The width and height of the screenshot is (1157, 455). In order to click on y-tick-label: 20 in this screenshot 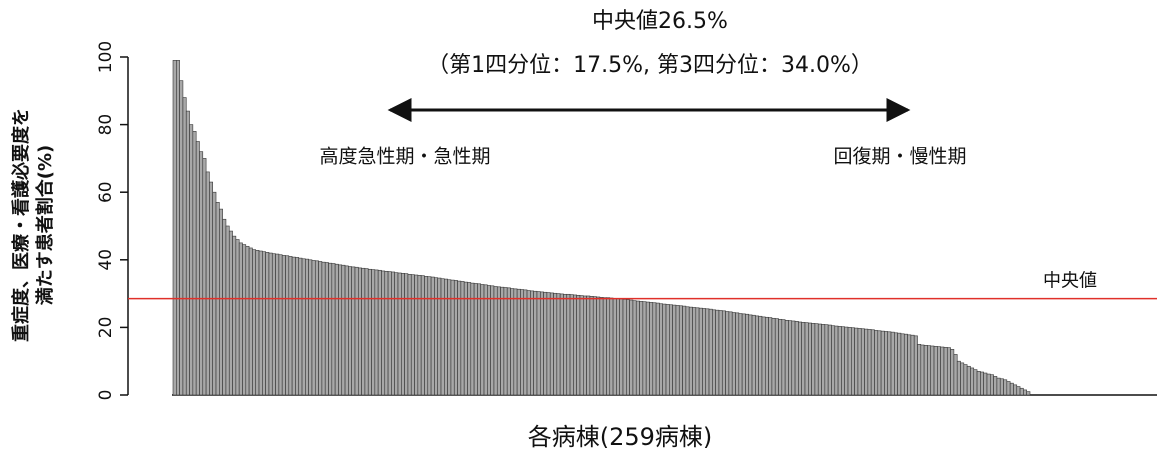, I will do `click(106, 328)`.